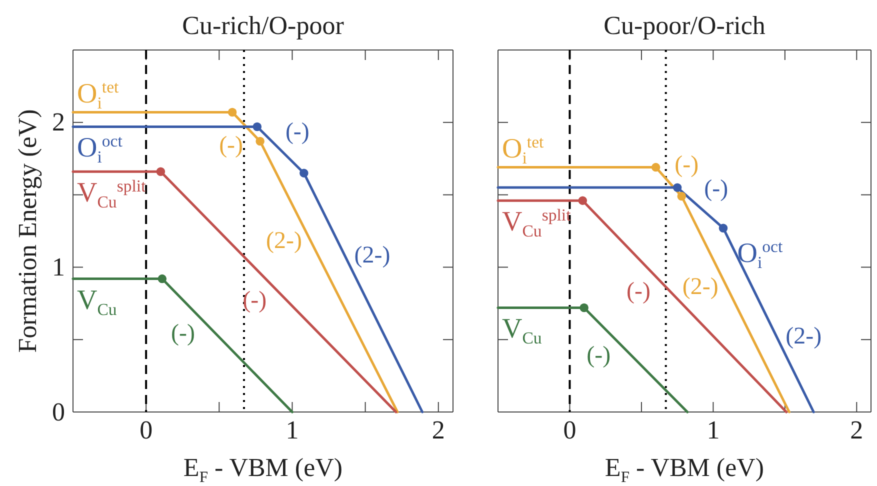 The width and height of the screenshot is (877, 486). What do you see at coordinates (263, 25) in the screenshot?
I see `chart-title: Cu-rich/O-poor` at bounding box center [263, 25].